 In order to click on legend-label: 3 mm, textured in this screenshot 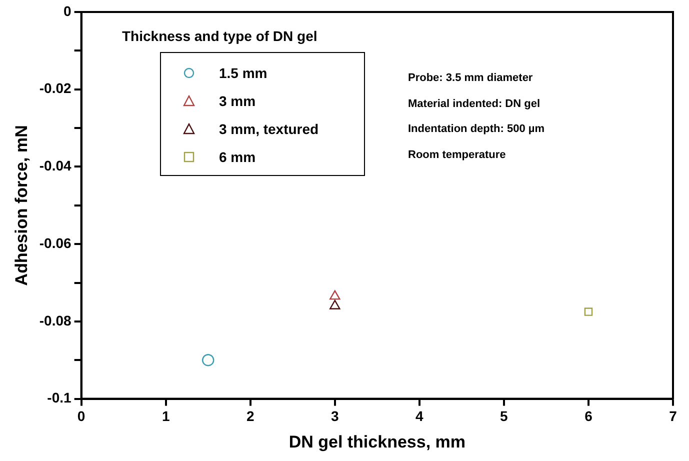, I will do `click(269, 129)`.